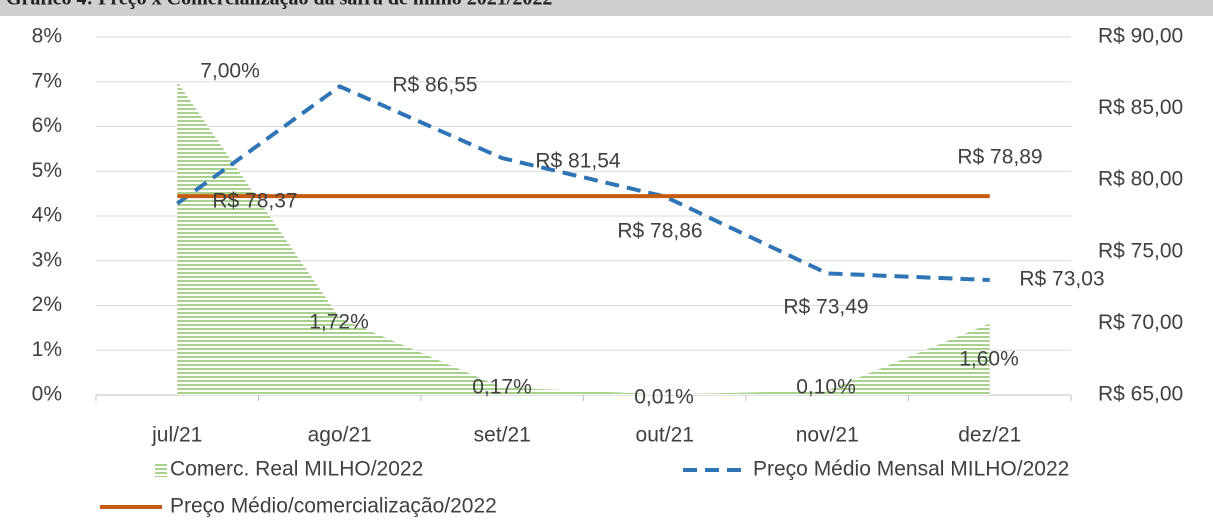 The height and width of the screenshot is (531, 1213). Describe the element at coordinates (47, 215) in the screenshot. I see `y-tick-label: 4%` at that location.